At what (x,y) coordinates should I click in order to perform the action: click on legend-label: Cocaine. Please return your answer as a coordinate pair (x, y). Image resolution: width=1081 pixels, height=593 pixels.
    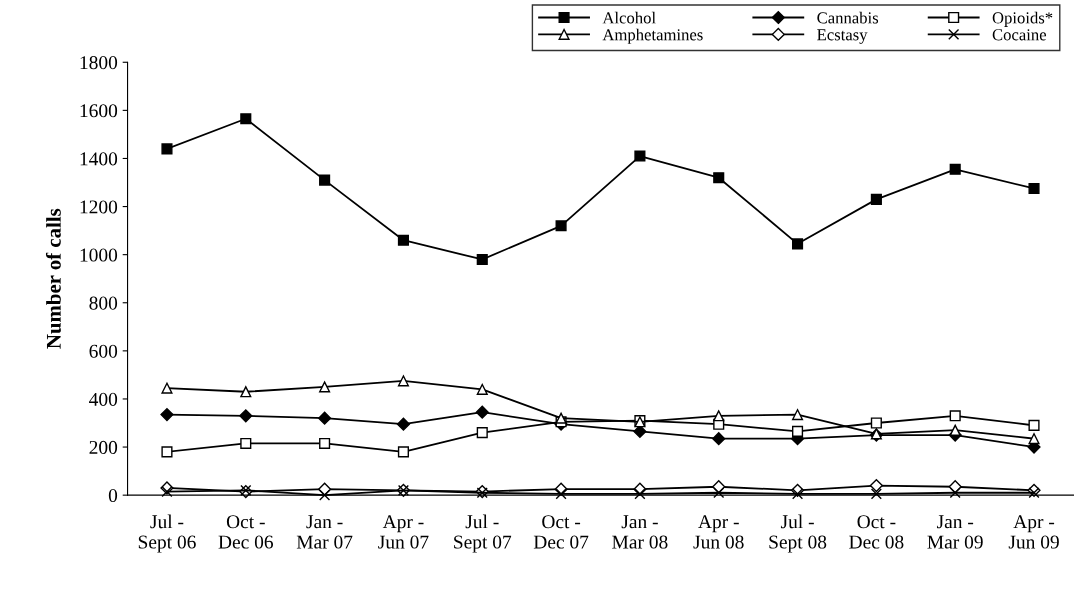
    Looking at the image, I should click on (1019, 35).